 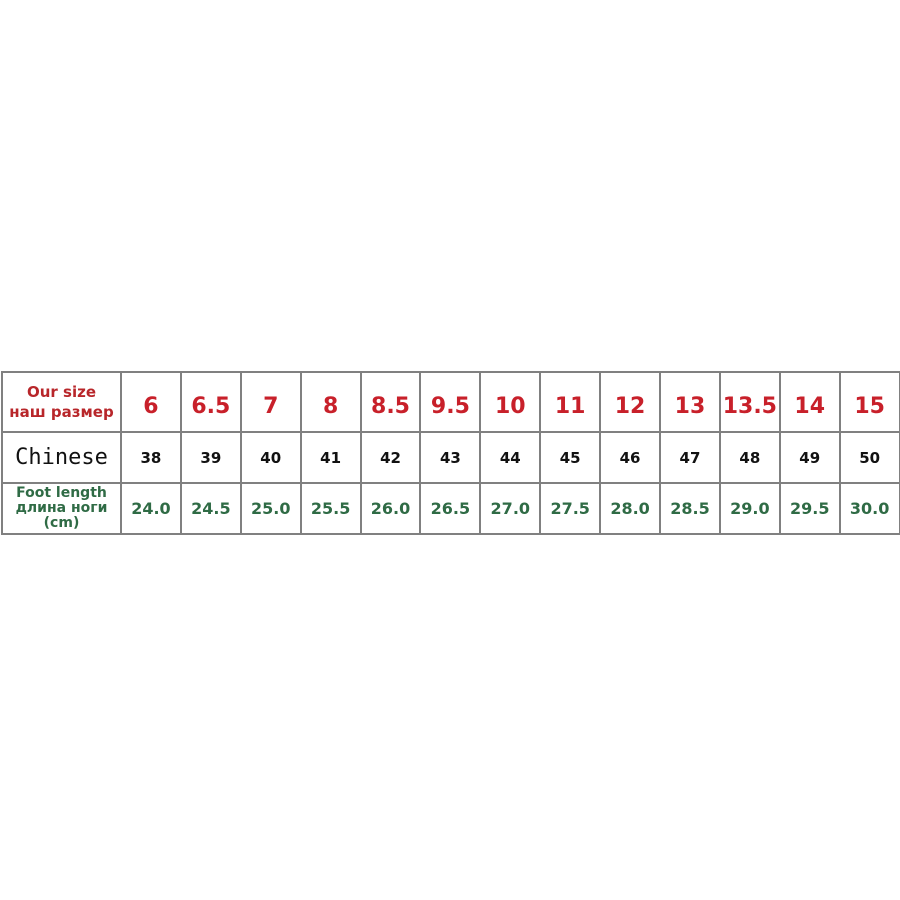 What do you see at coordinates (61, 392) in the screenshot?
I see `our-size-label-en: Our size` at bounding box center [61, 392].